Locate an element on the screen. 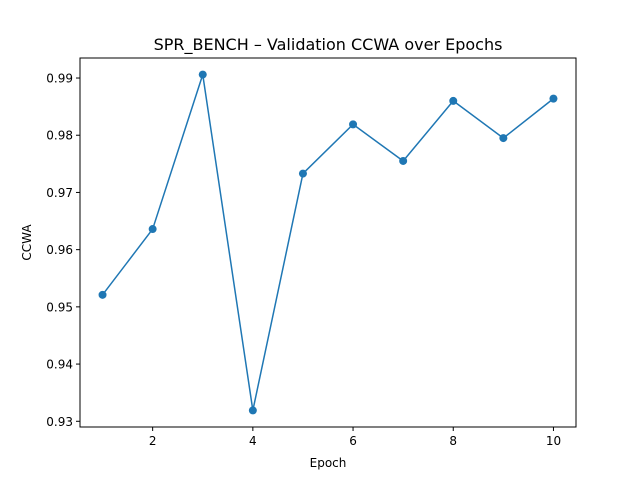  x-tick-label: 2 is located at coordinates (153, 441).